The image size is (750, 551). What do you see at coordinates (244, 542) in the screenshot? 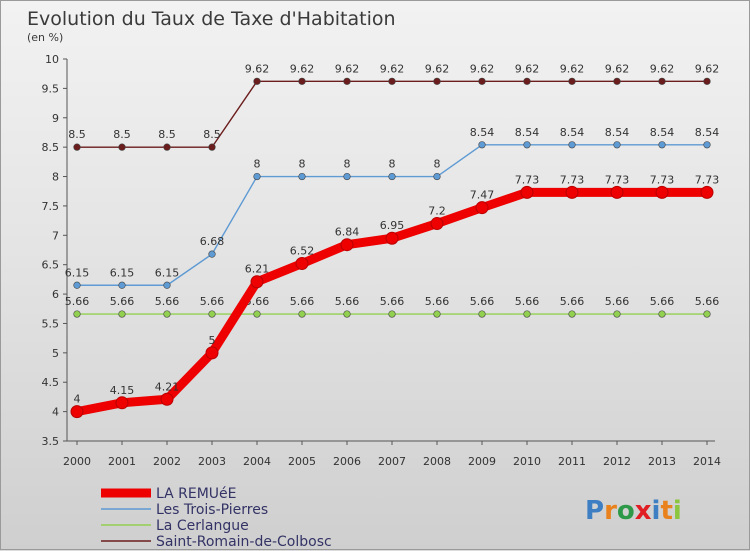
I see `legend-label: Saint-Romain-de-Colbosc` at bounding box center [244, 542].